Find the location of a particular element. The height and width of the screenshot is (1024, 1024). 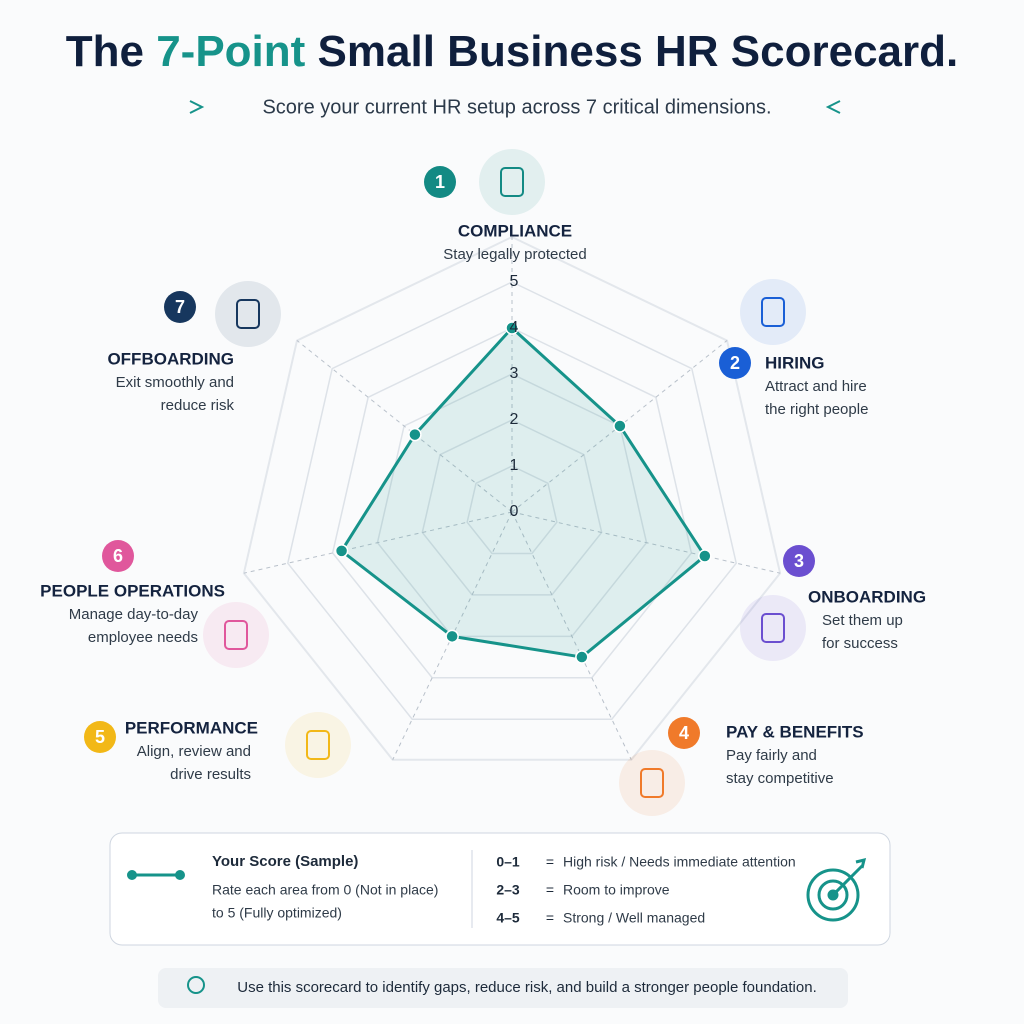

range: 2–3 is located at coordinates (508, 890).